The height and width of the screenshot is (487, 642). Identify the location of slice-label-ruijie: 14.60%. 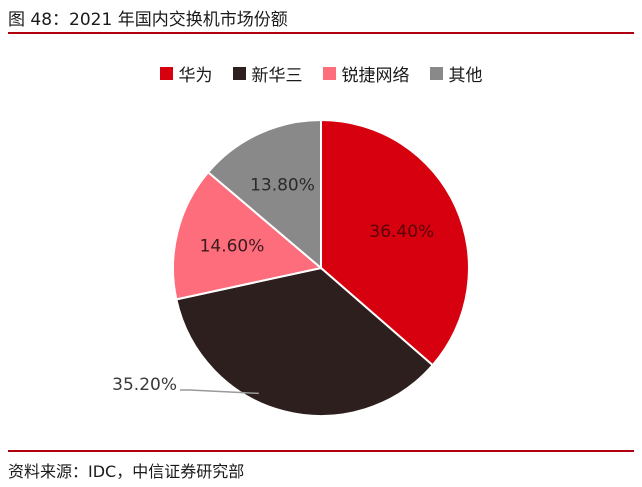
(232, 247).